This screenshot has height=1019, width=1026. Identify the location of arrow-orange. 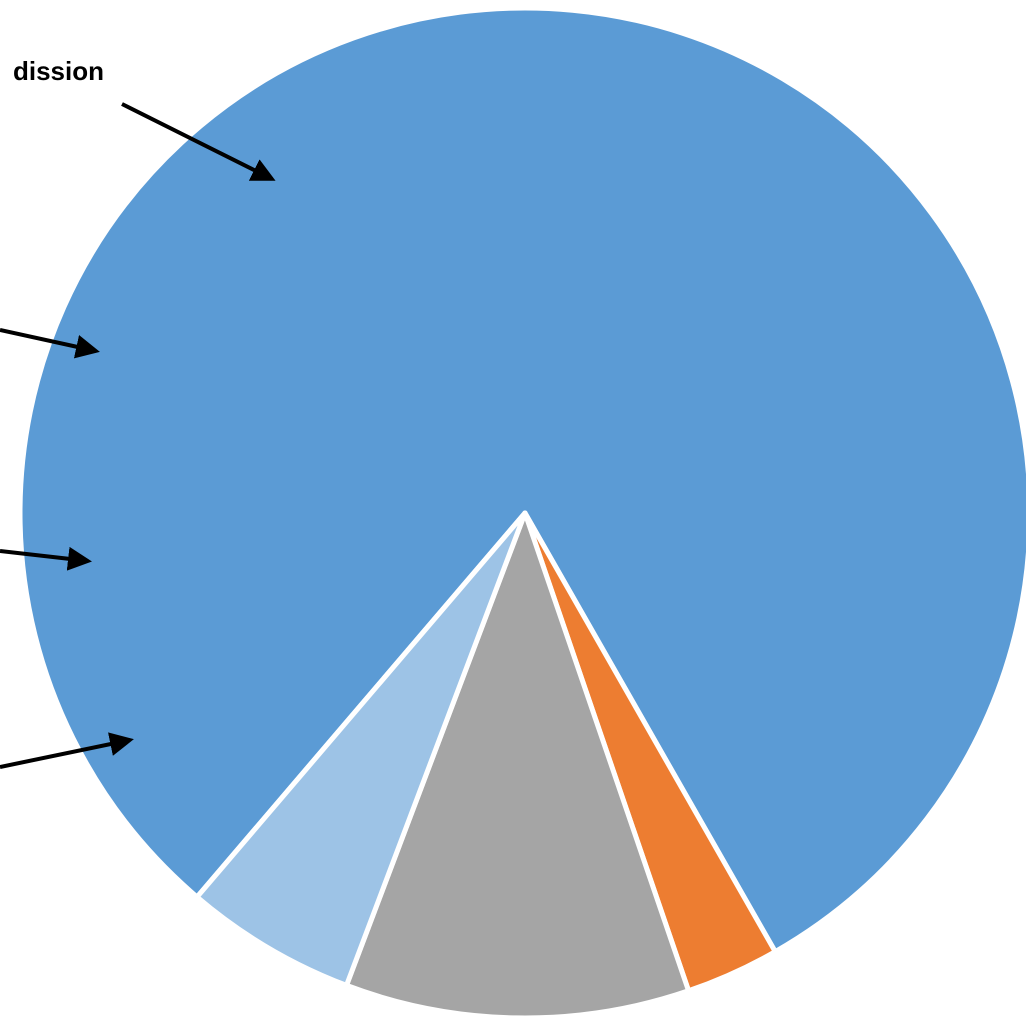
(67, 750).